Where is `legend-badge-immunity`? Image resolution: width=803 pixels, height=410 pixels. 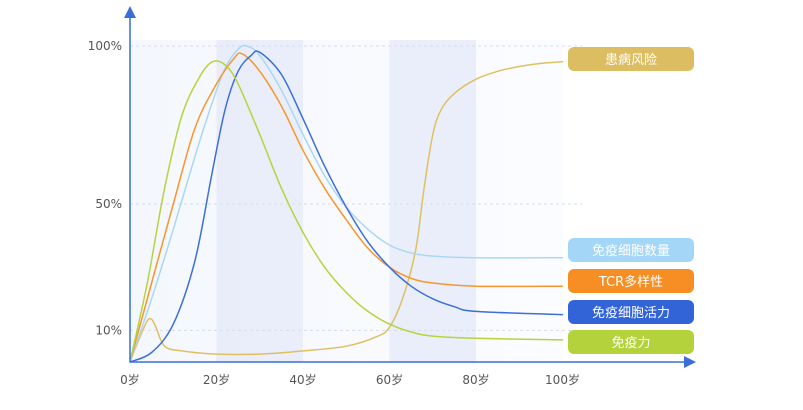 legend-badge-immunity is located at coordinates (631, 342).